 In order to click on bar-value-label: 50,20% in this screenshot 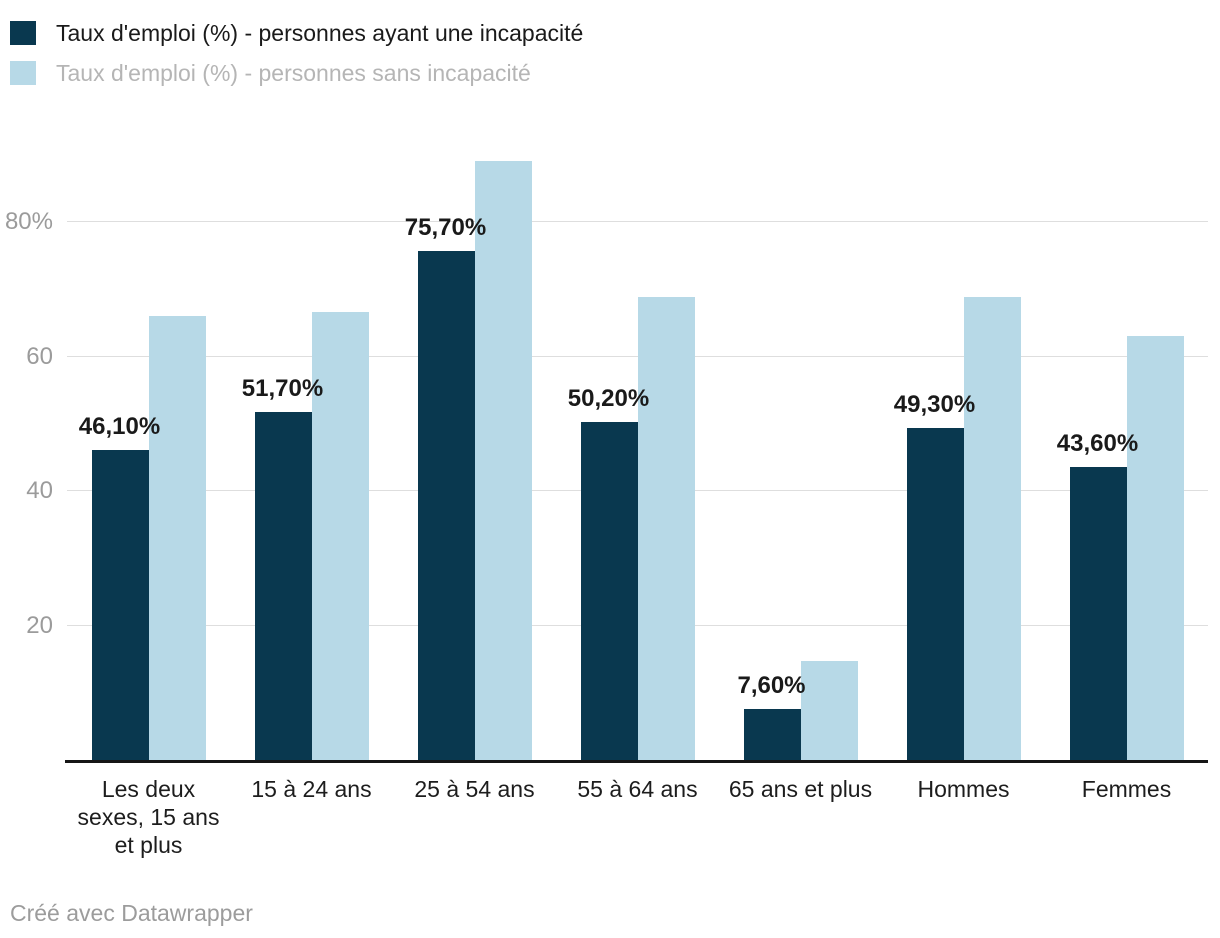, I will do `click(608, 398)`.